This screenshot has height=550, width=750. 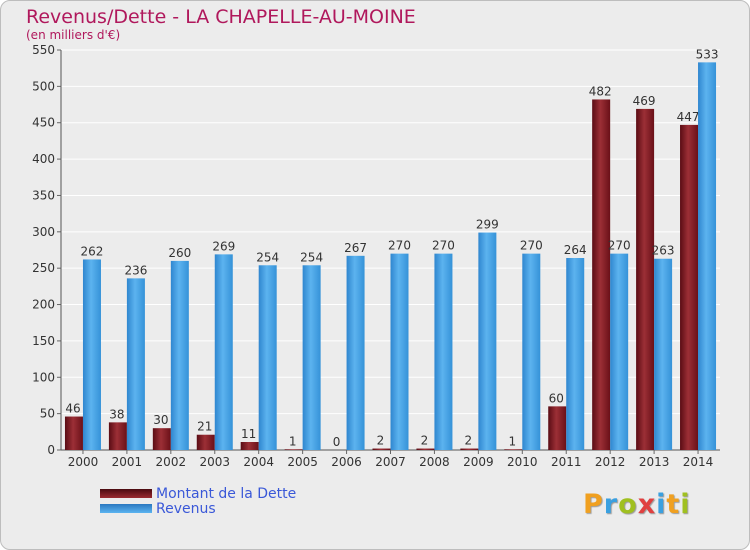 What do you see at coordinates (214, 462) in the screenshot?
I see `x-tick-label: 2003` at bounding box center [214, 462].